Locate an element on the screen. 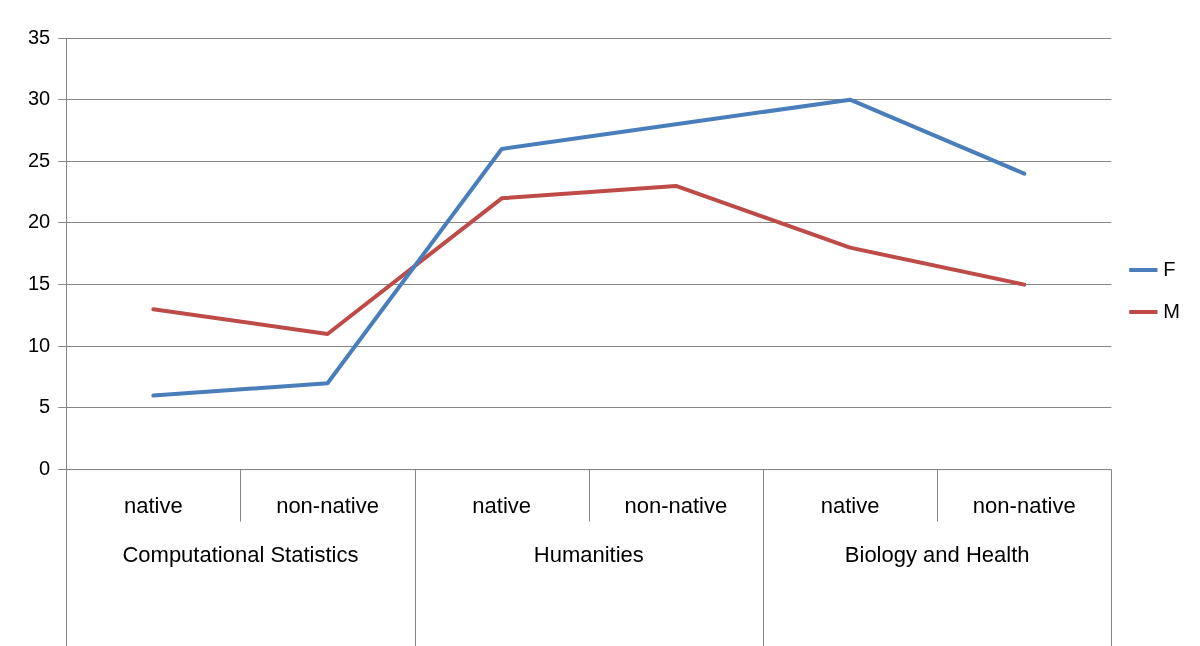  legend-label: F is located at coordinates (1169, 268).